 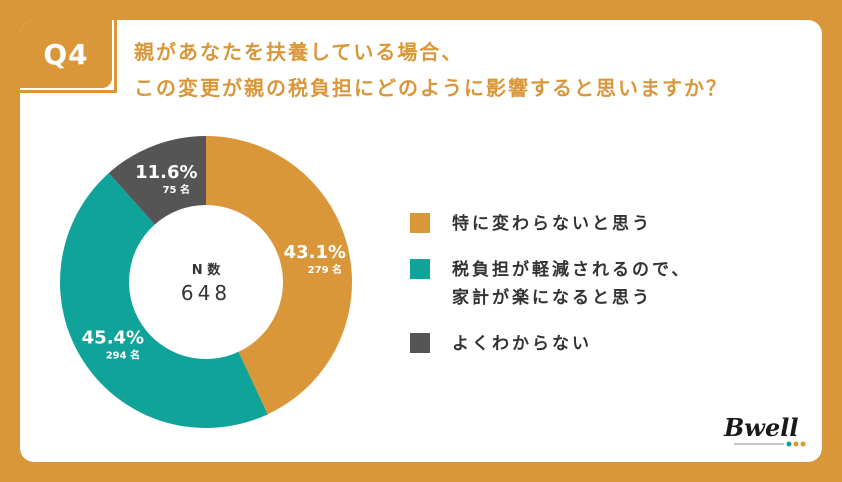 I want to click on legend-label-line: 家計が楽になると思う, so click(x=552, y=298).